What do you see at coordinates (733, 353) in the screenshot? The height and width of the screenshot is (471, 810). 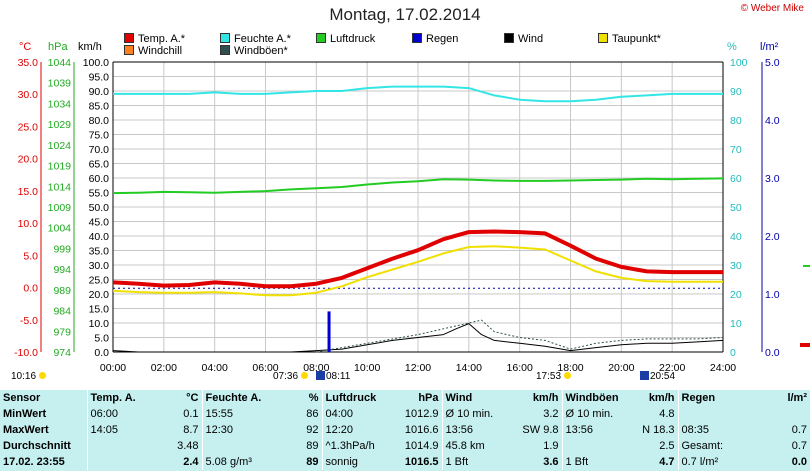 I see `humidity-tick-label: 0` at bounding box center [733, 353].